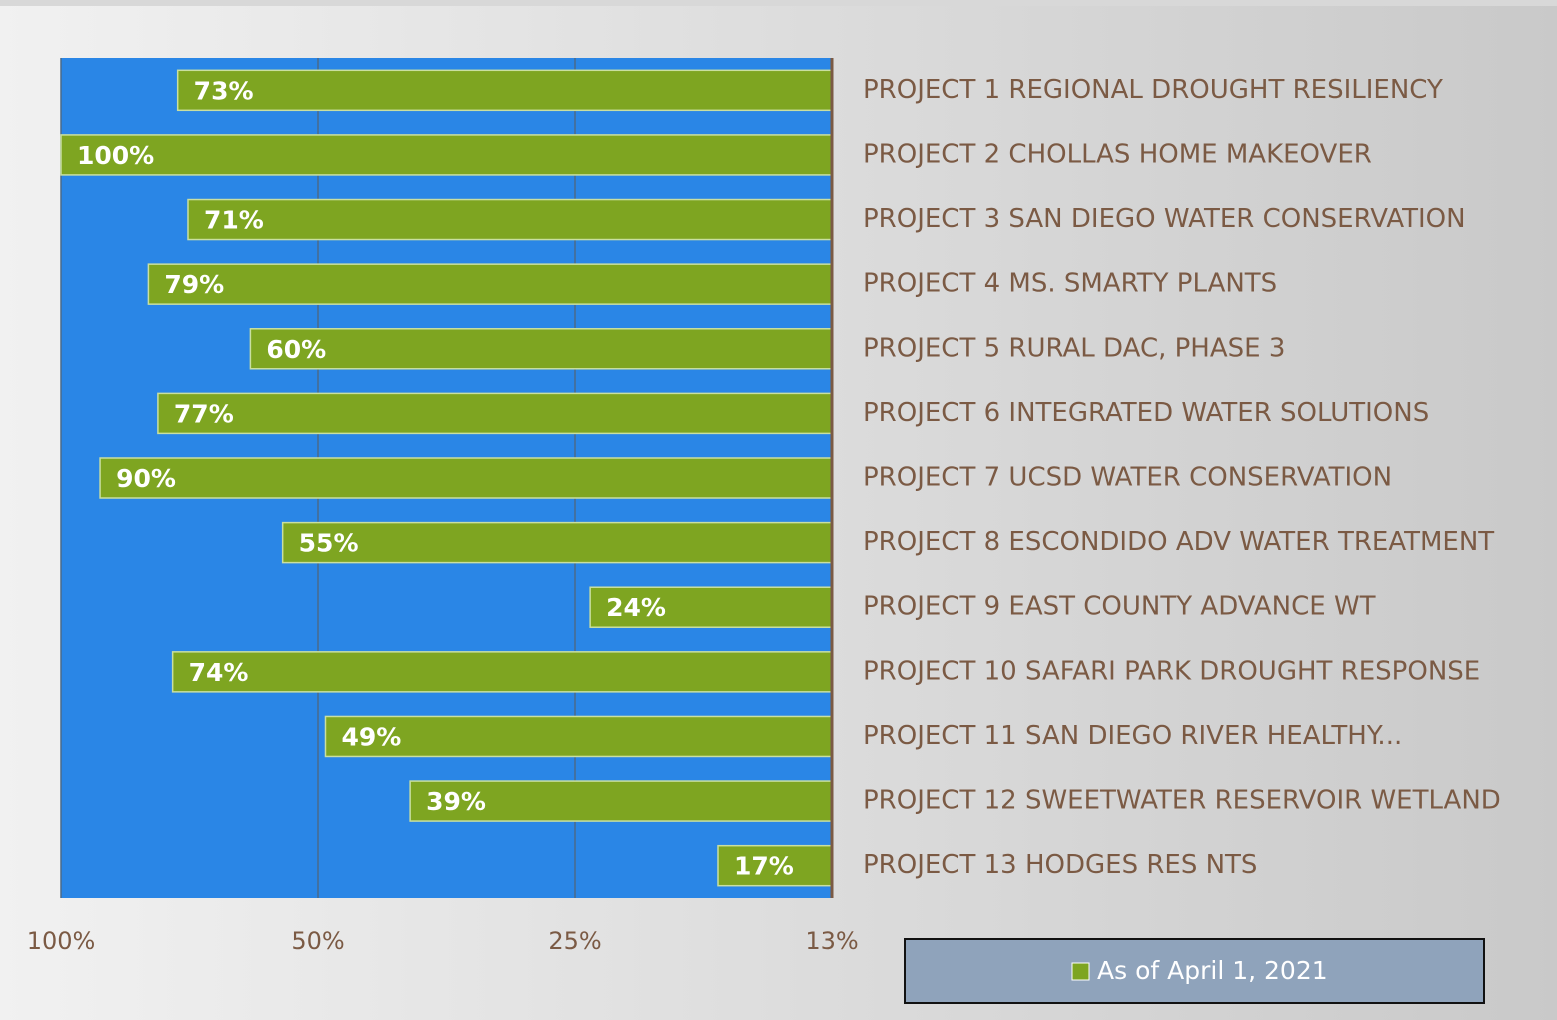 The width and height of the screenshot is (1557, 1020). I want to click on category-label: PROJECT 10 SAFARI PARK DROUGHT RESPONSE, so click(1171, 671).